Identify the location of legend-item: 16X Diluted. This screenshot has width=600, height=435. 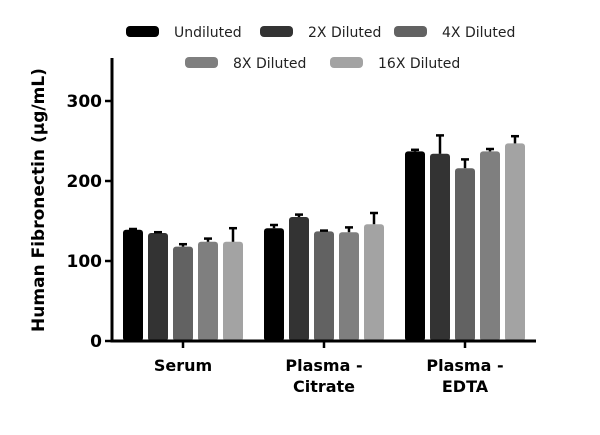
(395, 64).